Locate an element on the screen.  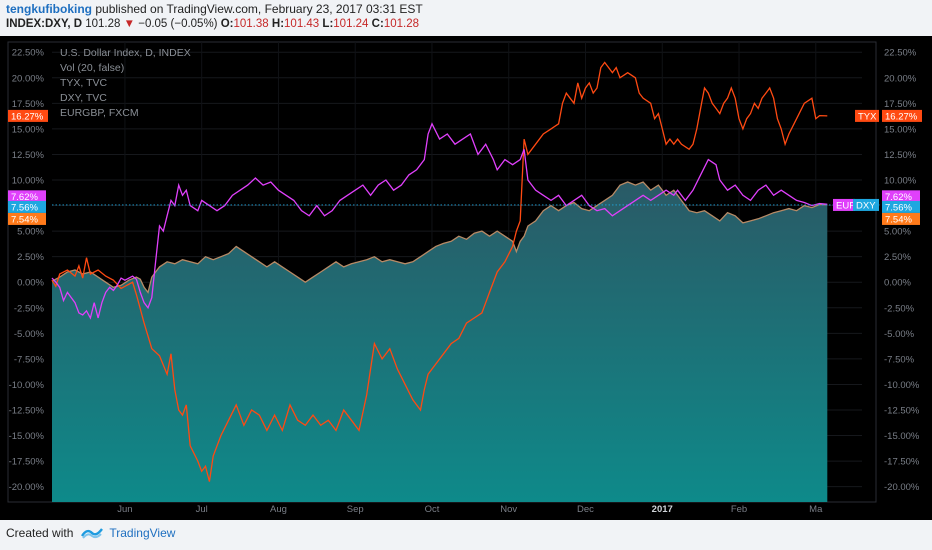
y-tick-label-left: -5.00% is located at coordinates (29, 334).